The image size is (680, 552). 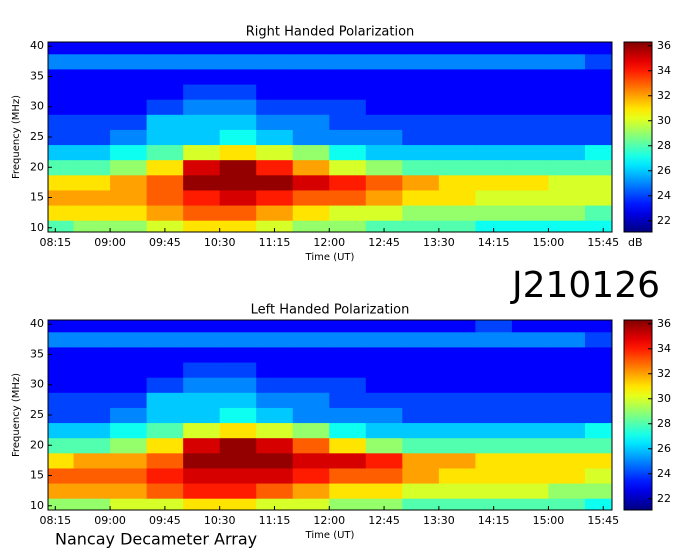 What do you see at coordinates (37, 106) in the screenshot?
I see `y-tick-label: 30` at bounding box center [37, 106].